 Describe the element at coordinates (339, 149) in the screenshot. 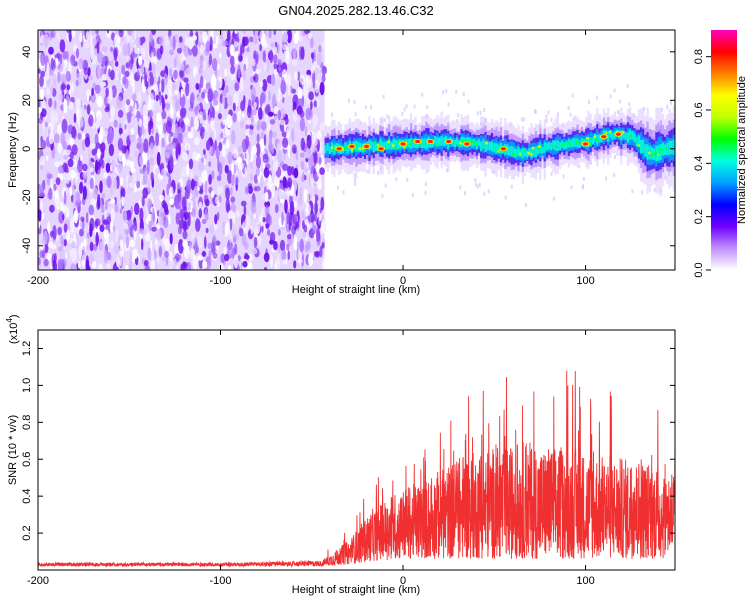

I see `peak-point` at that location.